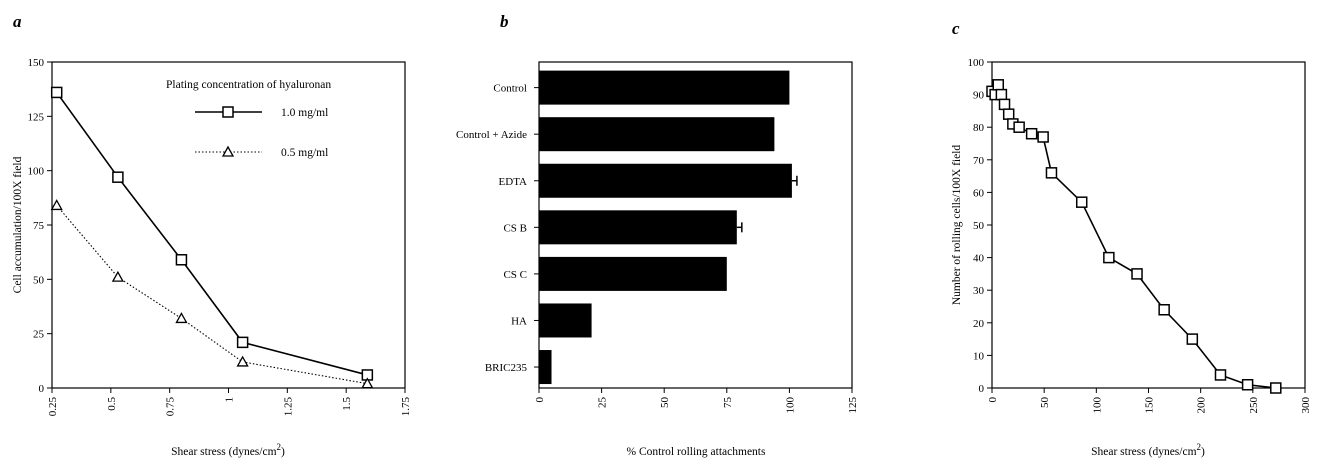  Describe the element at coordinates (347, 404) in the screenshot. I see `x-tick-label: 1.5` at that location.